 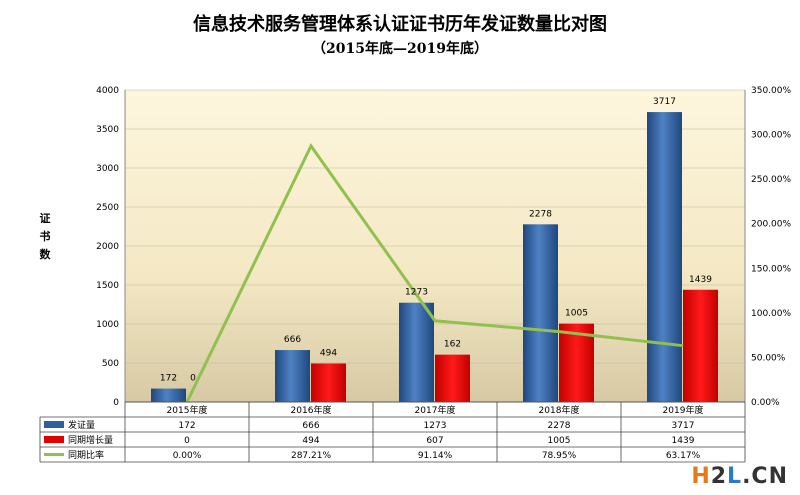 I want to click on table-cell: 78.95%, so click(x=559, y=456).